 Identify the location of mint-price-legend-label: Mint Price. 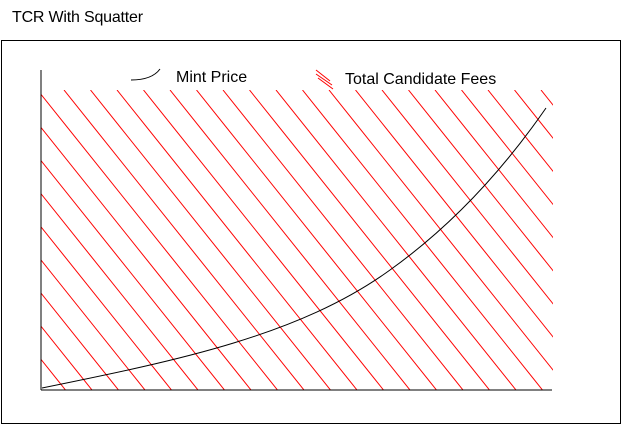
(211, 77).